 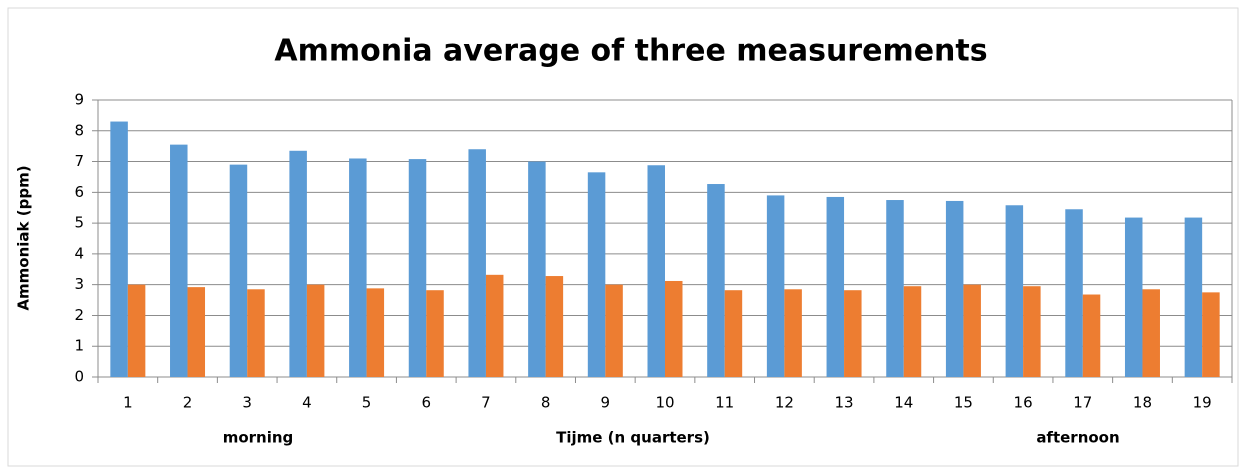 What do you see at coordinates (1082, 403) in the screenshot?
I see `x-tick-label: 17` at bounding box center [1082, 403].